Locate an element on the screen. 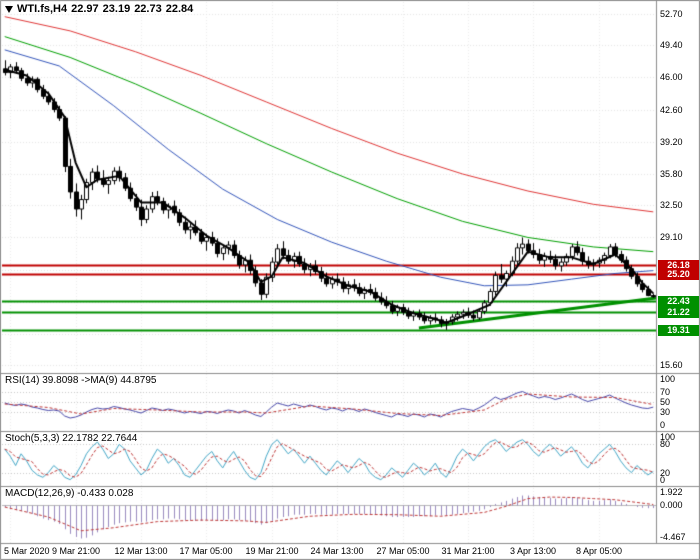 The height and width of the screenshot is (560, 700). time-axis is located at coordinates (350, 551).